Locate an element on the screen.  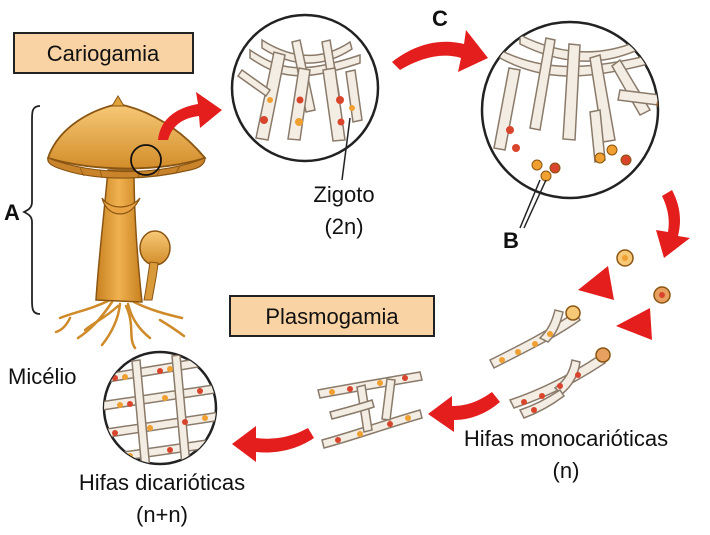
arrow-c is located at coordinates (440, 51).